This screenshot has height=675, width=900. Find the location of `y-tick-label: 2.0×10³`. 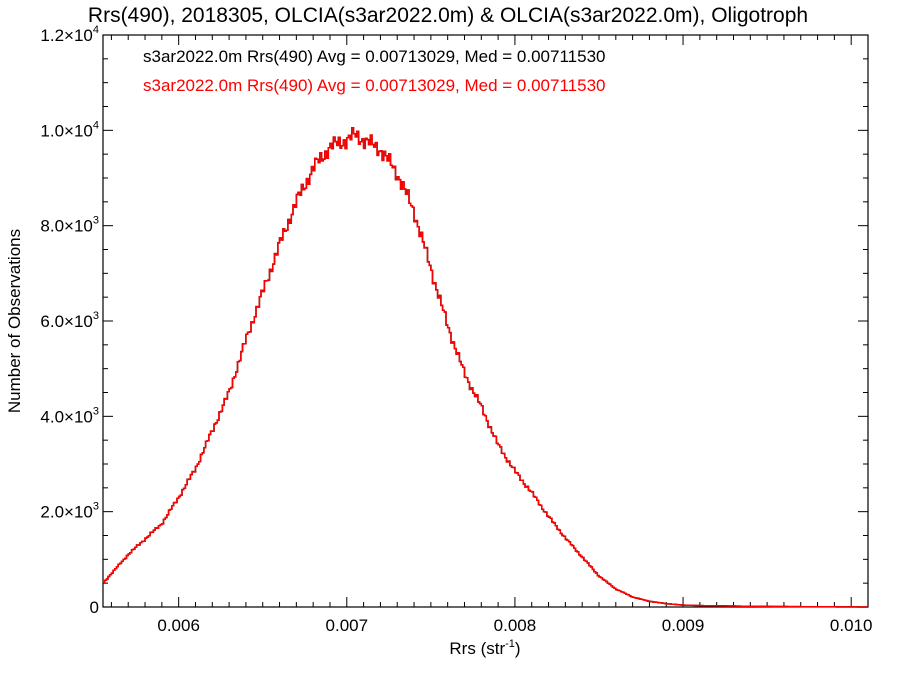

y-tick-label: 2.0×10³ is located at coordinates (69, 511).